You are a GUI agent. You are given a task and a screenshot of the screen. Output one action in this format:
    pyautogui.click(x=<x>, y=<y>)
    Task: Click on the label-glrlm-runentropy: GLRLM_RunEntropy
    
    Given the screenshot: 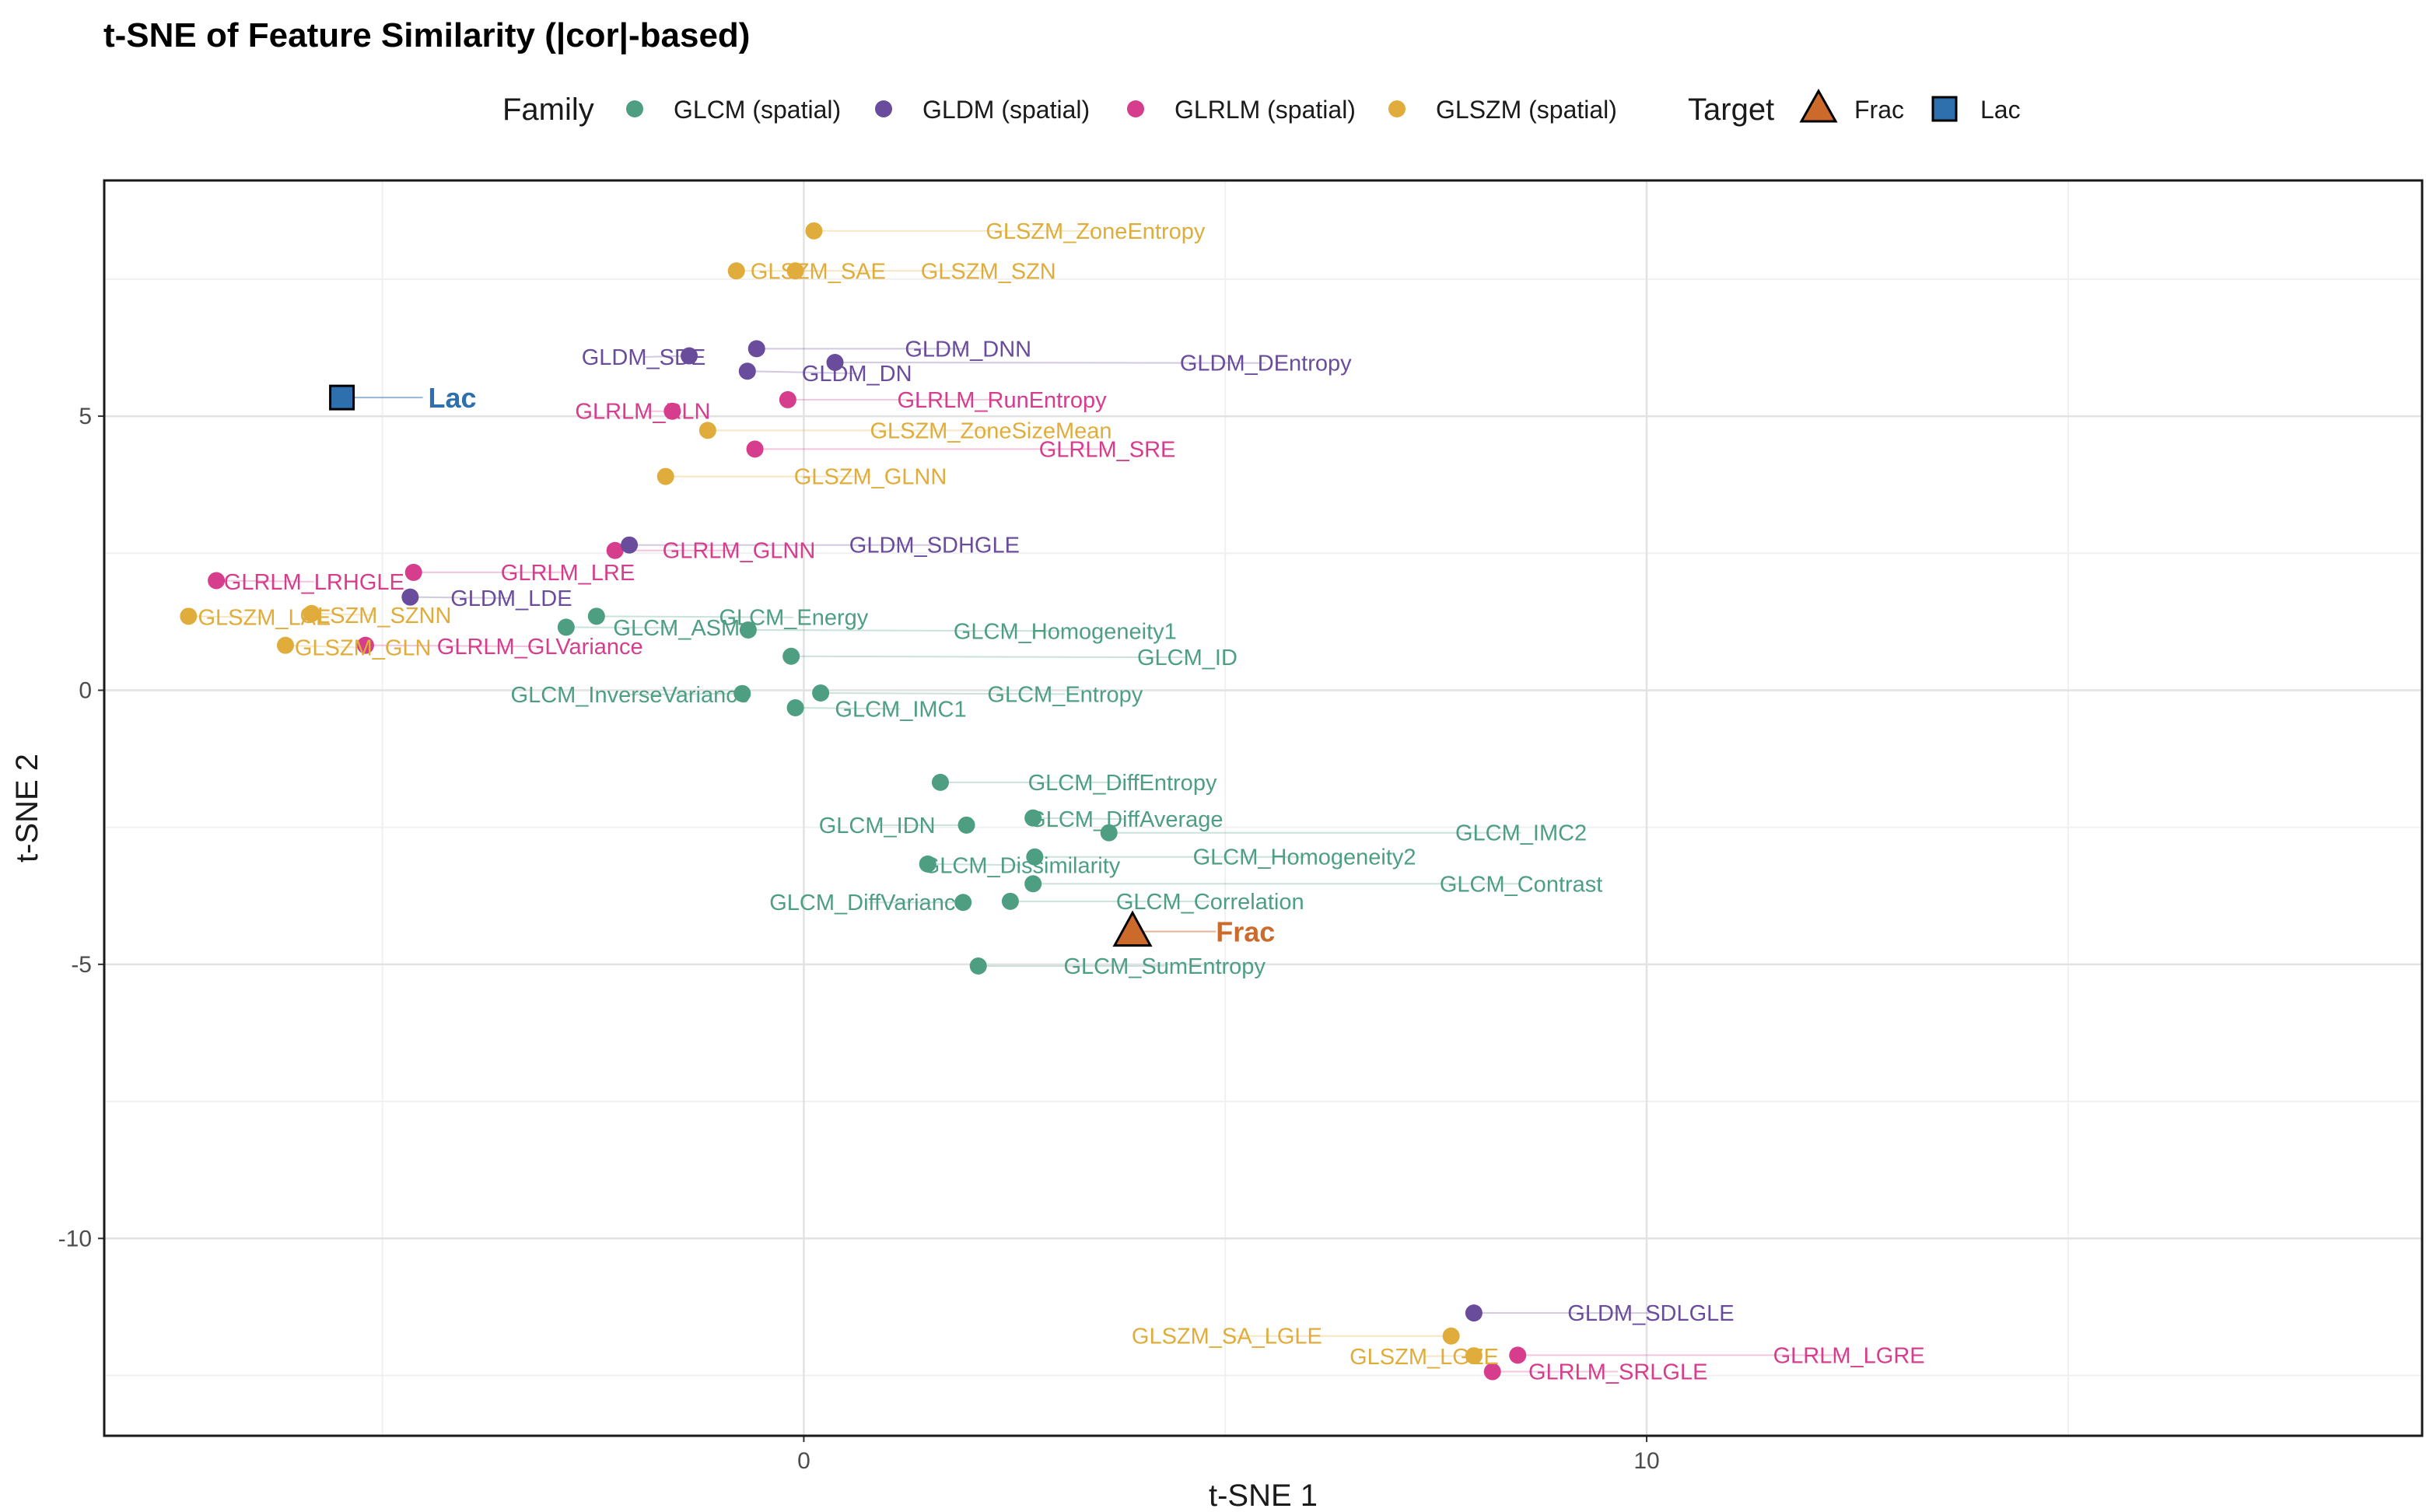 What is the action you would take?
    pyautogui.click(x=1002, y=400)
    